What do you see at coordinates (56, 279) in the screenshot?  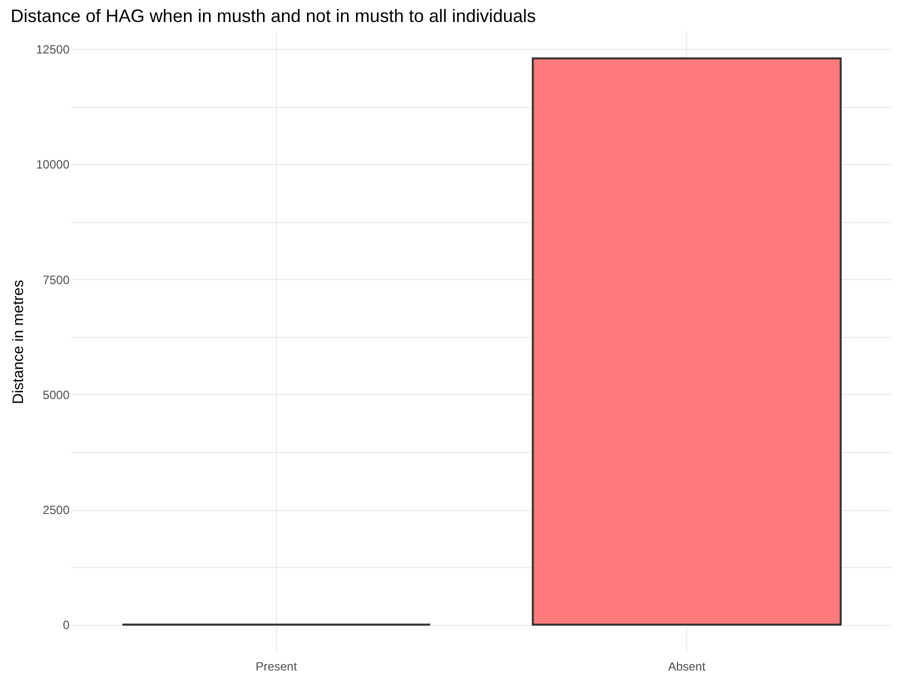 I see `y-tick-label: 7500` at bounding box center [56, 279].